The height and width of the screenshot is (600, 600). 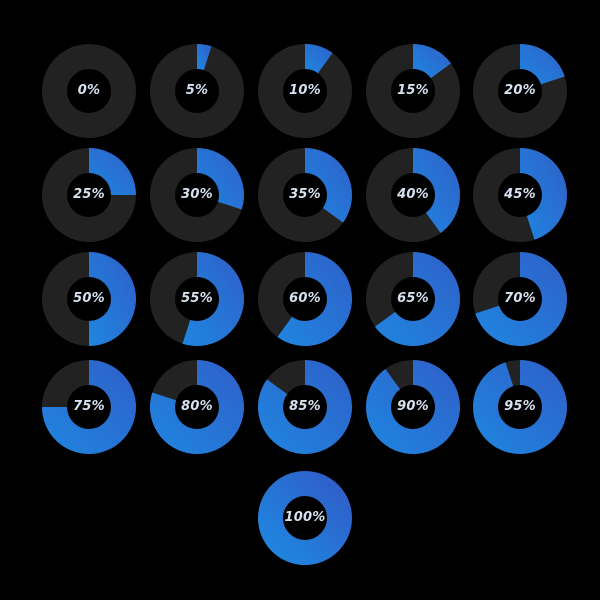 I want to click on progress-ring: 5%, so click(x=197, y=91).